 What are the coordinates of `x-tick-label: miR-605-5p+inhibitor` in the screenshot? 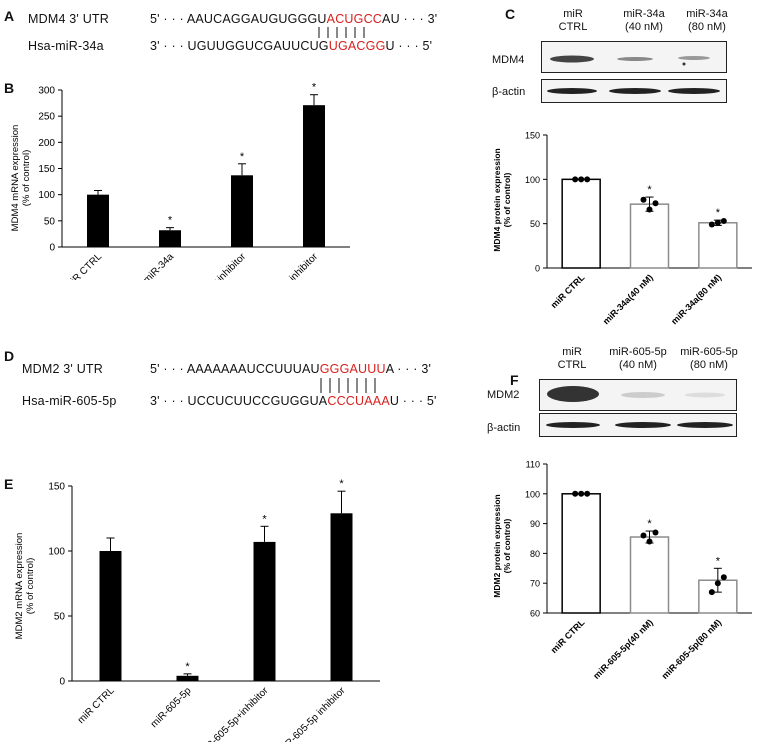 It's located at (234, 713).